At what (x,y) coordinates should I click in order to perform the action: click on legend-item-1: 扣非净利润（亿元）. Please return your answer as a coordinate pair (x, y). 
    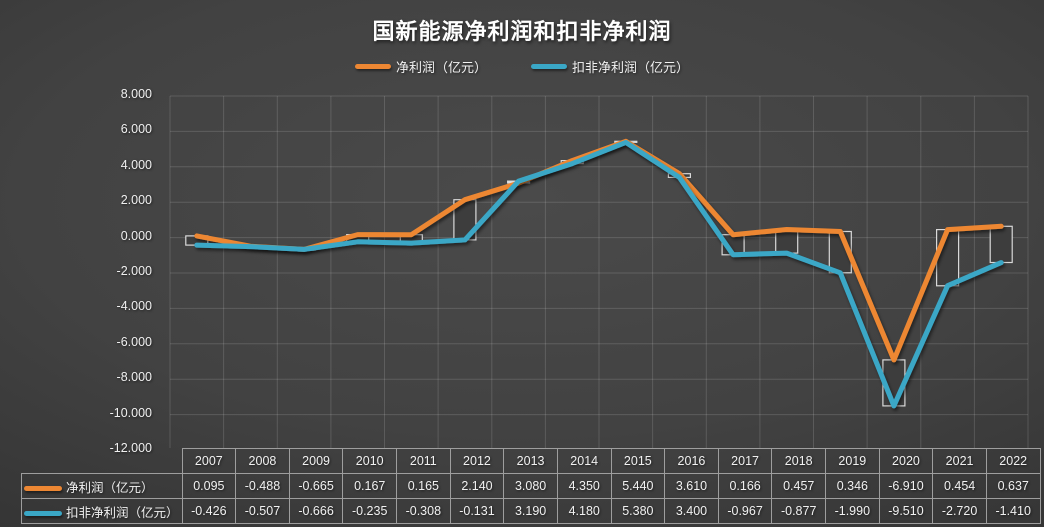
    Looking at the image, I should click on (610, 66).